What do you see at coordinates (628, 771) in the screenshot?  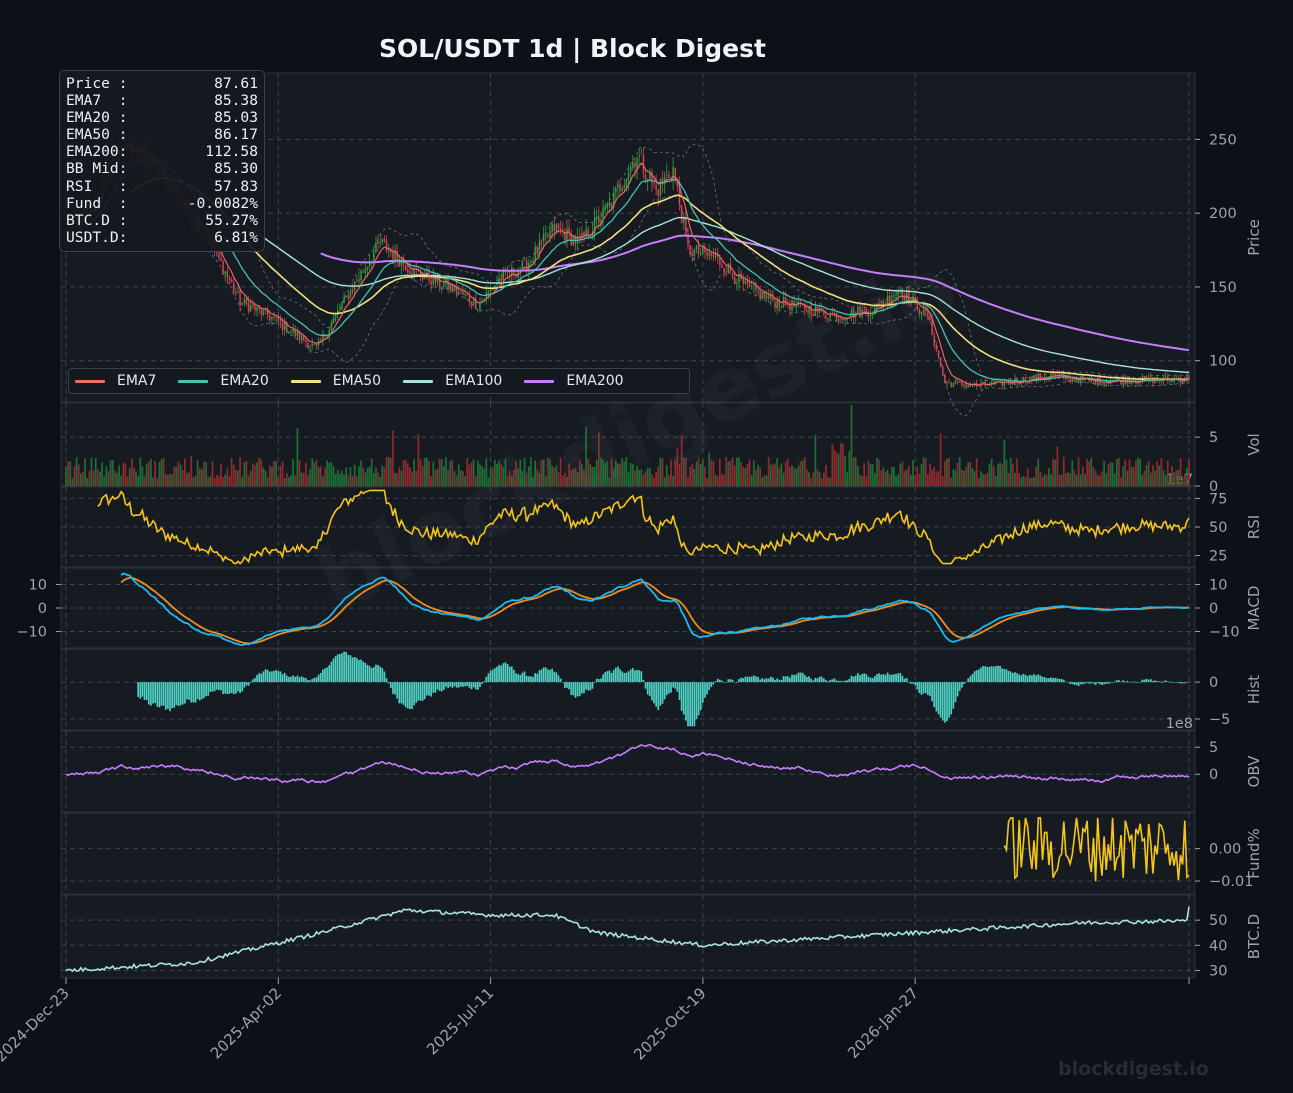 I see `panel-obv` at bounding box center [628, 771].